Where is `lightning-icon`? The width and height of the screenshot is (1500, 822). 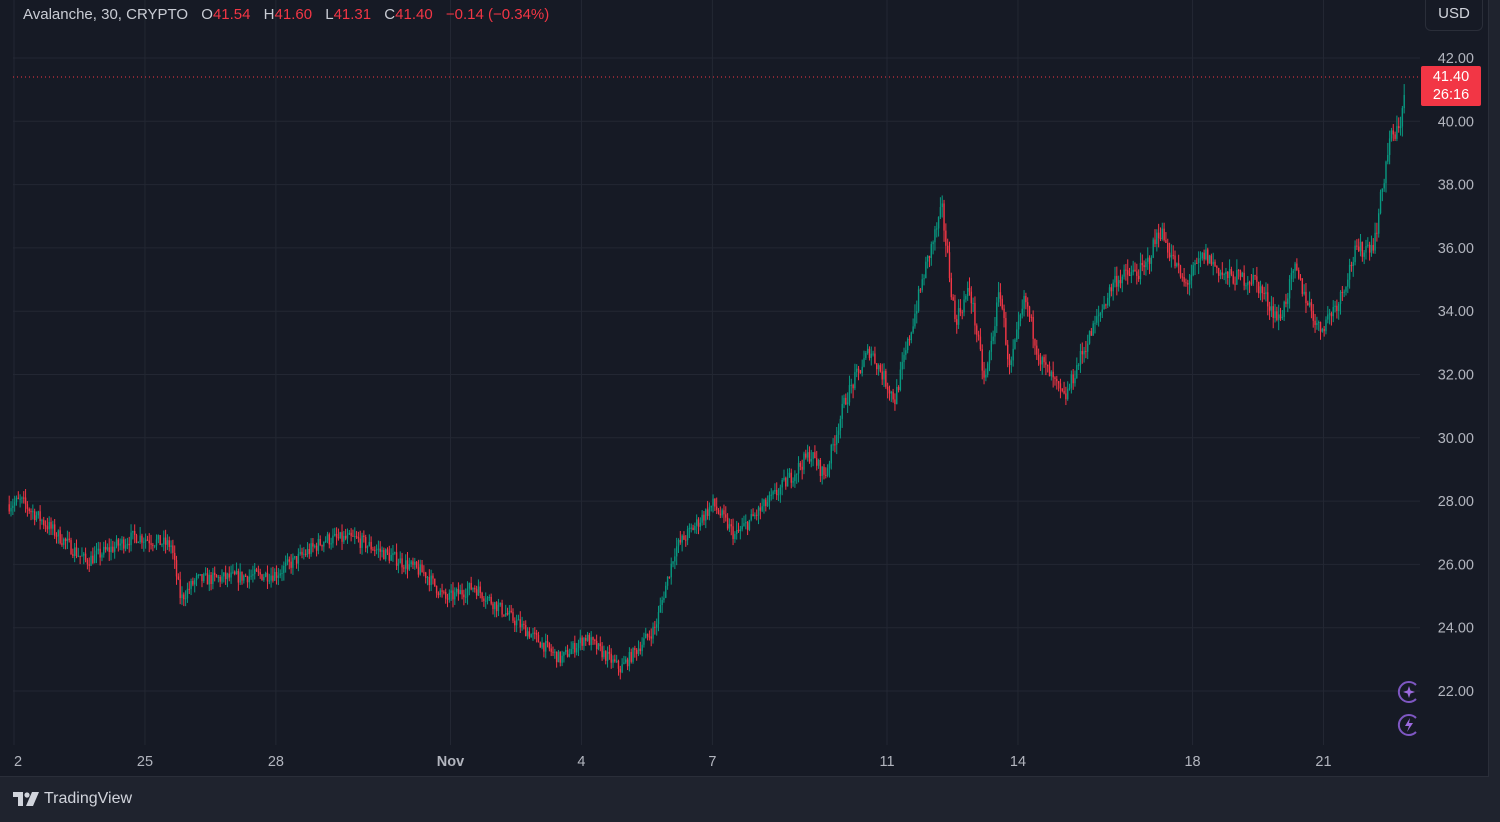 lightning-icon is located at coordinates (1409, 725).